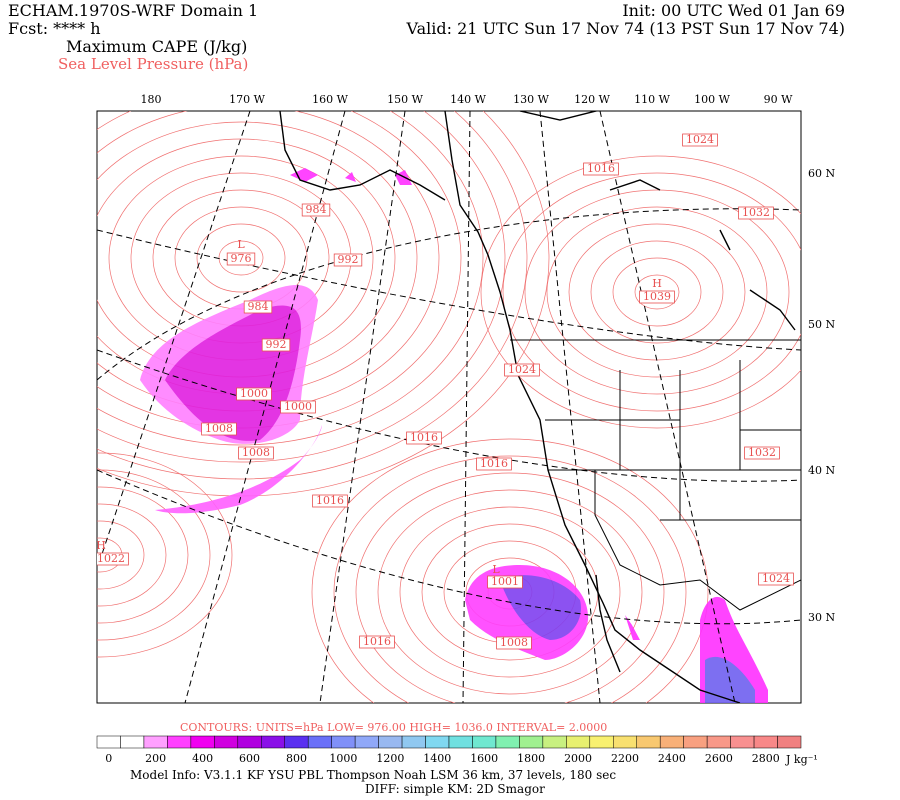  What do you see at coordinates (531, 99) in the screenshot?
I see `longitude-label: 130 W` at bounding box center [531, 99].